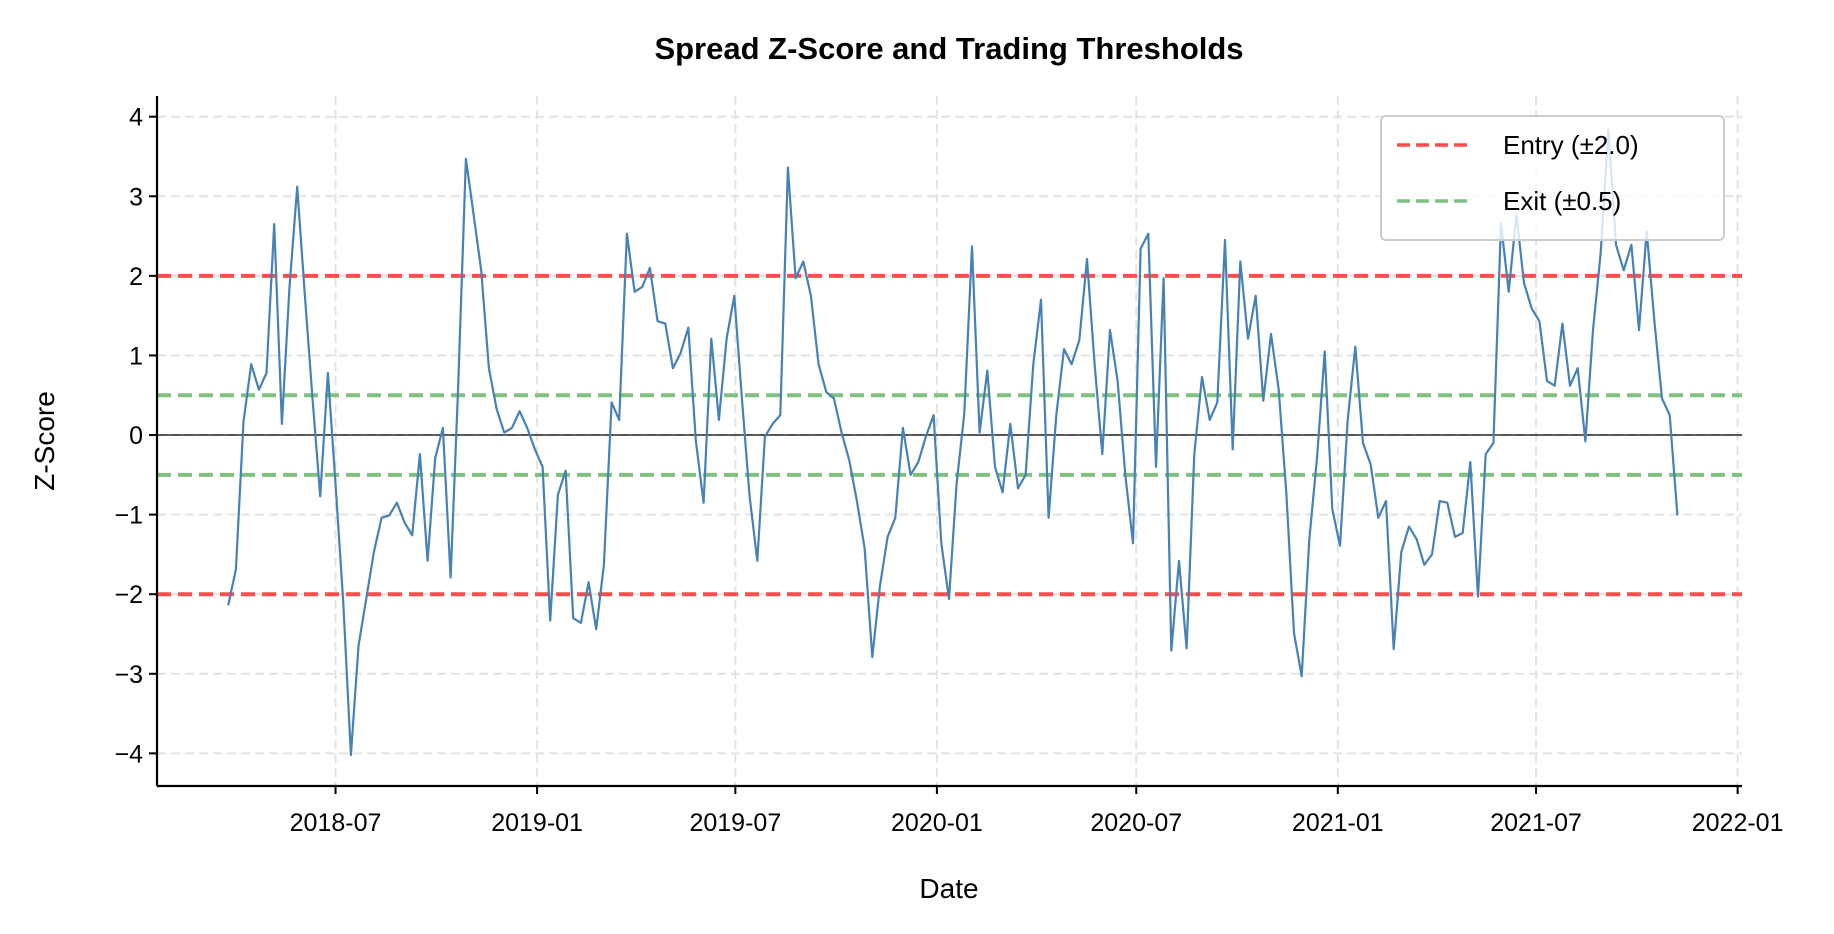 The image size is (1834, 934). Describe the element at coordinates (1338, 823) in the screenshot. I see `x-tick-label: 2021-01` at that location.